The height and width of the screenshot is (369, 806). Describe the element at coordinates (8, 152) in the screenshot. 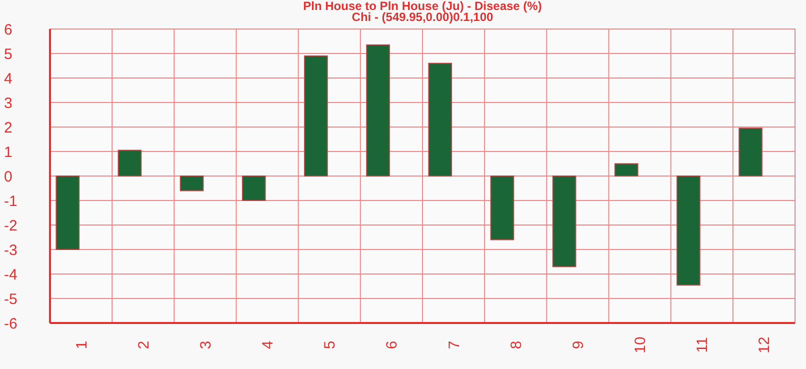

I see `y-tick-label: 1` at that location.